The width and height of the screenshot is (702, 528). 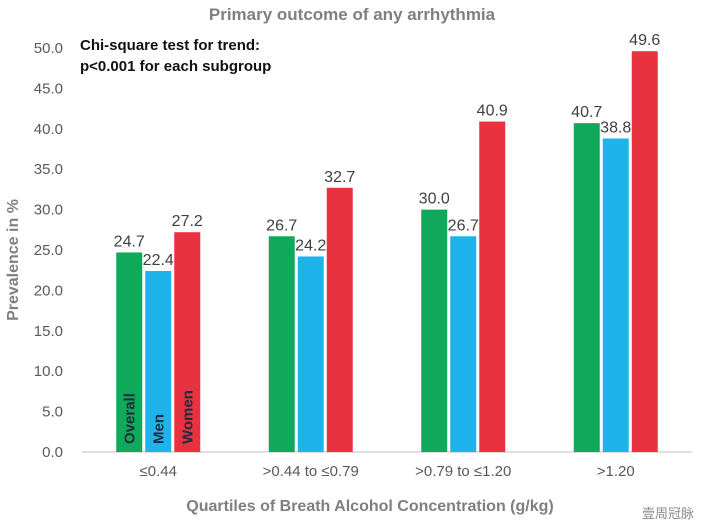 I want to click on data-label: 24.2, so click(x=310, y=245).